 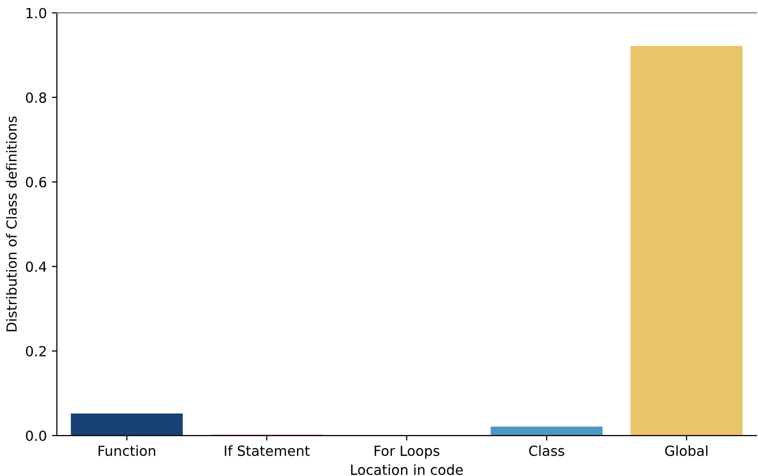 What do you see at coordinates (36, 13) in the screenshot?
I see `y-tick-label: 1.0` at bounding box center [36, 13].